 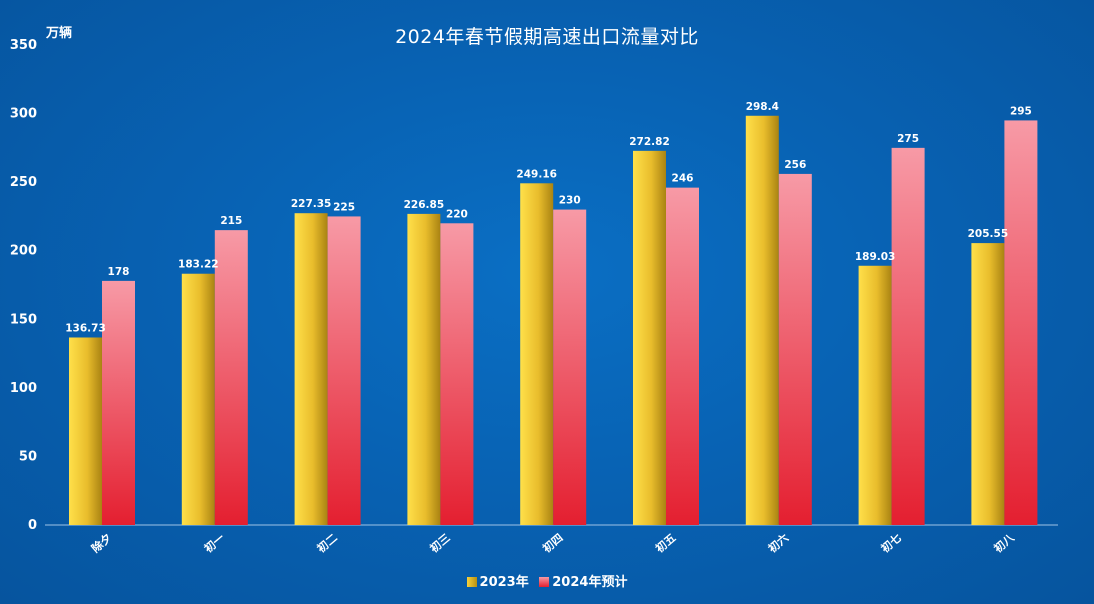 What do you see at coordinates (649, 142) in the screenshot?
I see `bar-value-label: 272.82` at bounding box center [649, 142].